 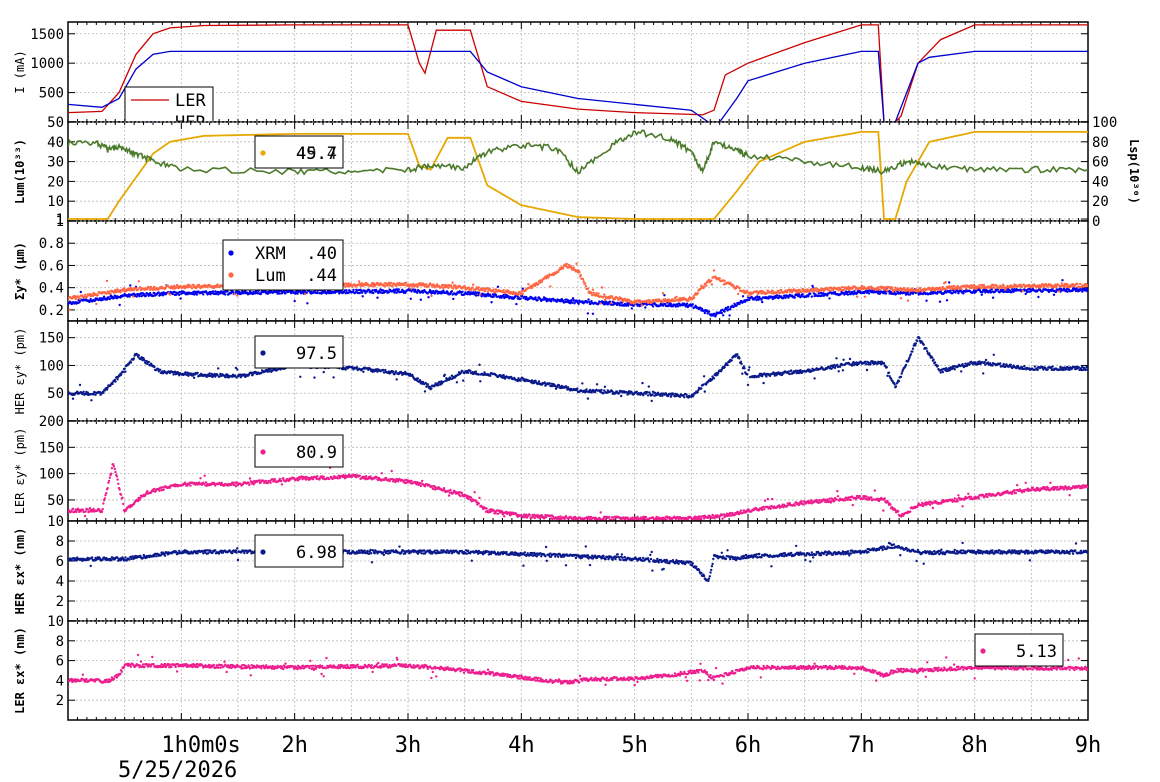 What do you see at coordinates (578, 86) in the screenshot?
I see `series-line` at bounding box center [578, 86].